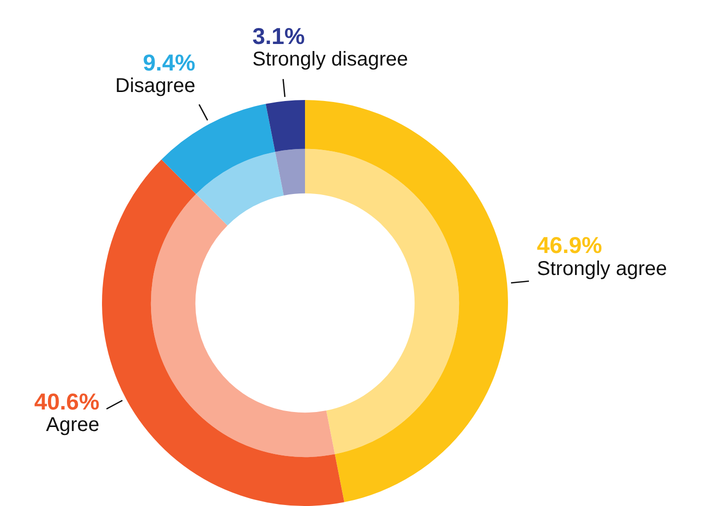 This screenshot has height=506, width=726. What do you see at coordinates (155, 85) in the screenshot?
I see `slice-label: Disagree` at bounding box center [155, 85].